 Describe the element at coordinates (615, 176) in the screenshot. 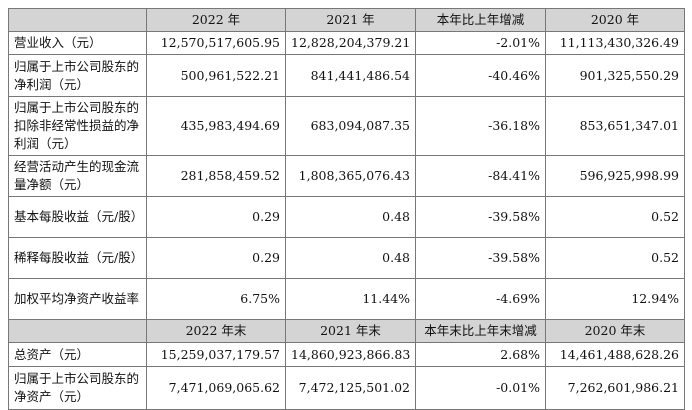

I see `value-cell: 596,925,998.99` at that location.